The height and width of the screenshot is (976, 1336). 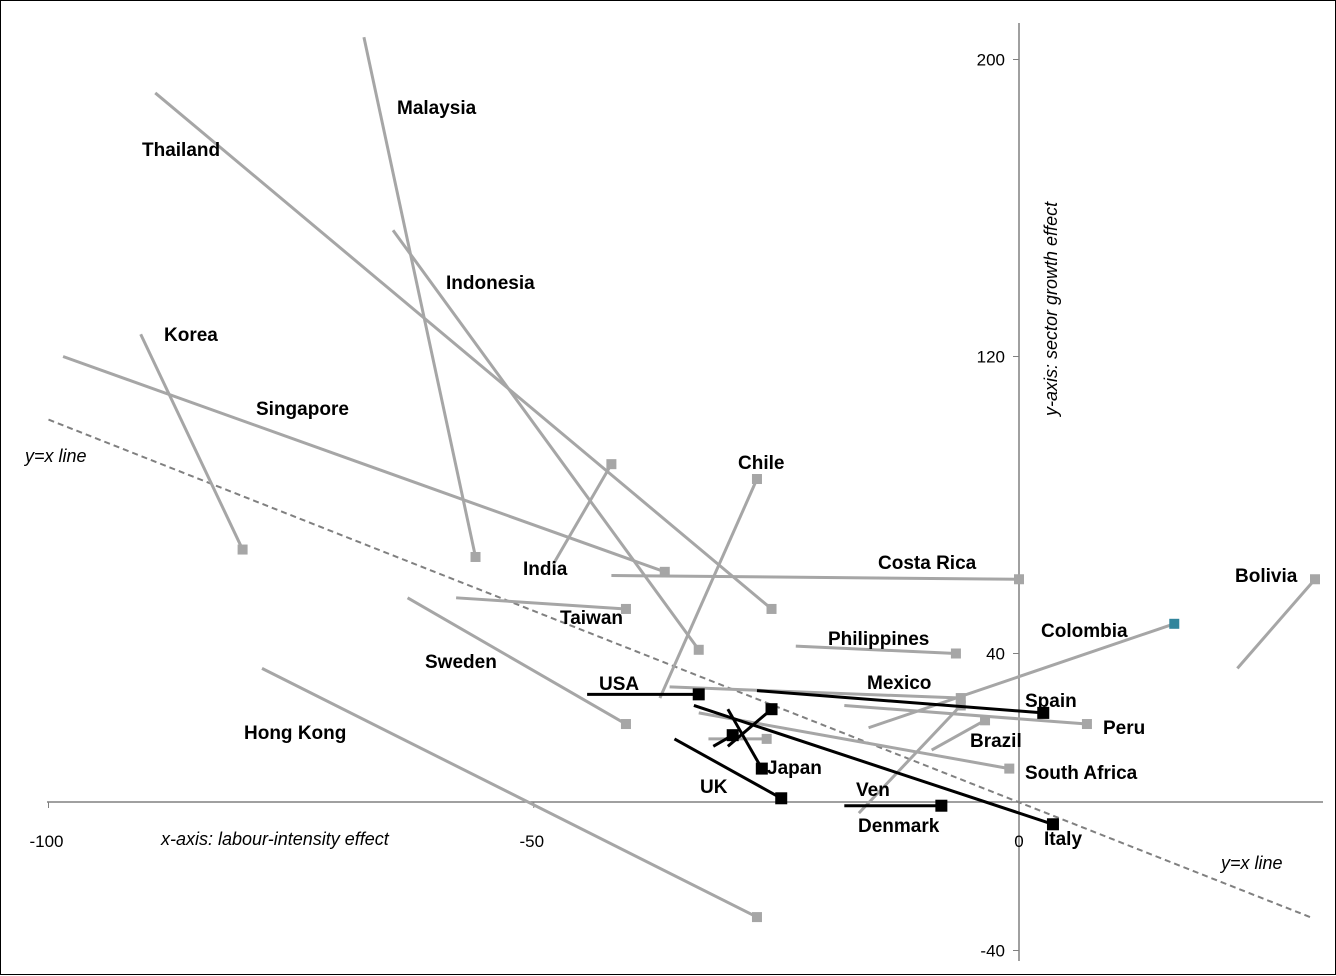 I want to click on series-marker-malaysia, so click(x=475, y=556).